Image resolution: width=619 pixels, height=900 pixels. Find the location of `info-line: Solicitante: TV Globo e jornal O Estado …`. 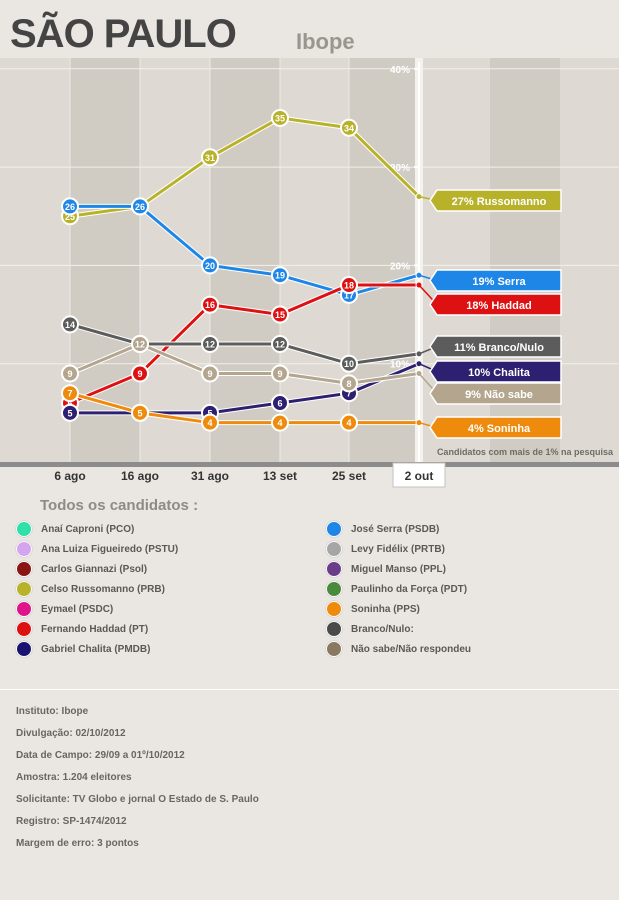

info-line: Solicitante: TV Globo e jornal O Estado … is located at coordinates (137, 799).